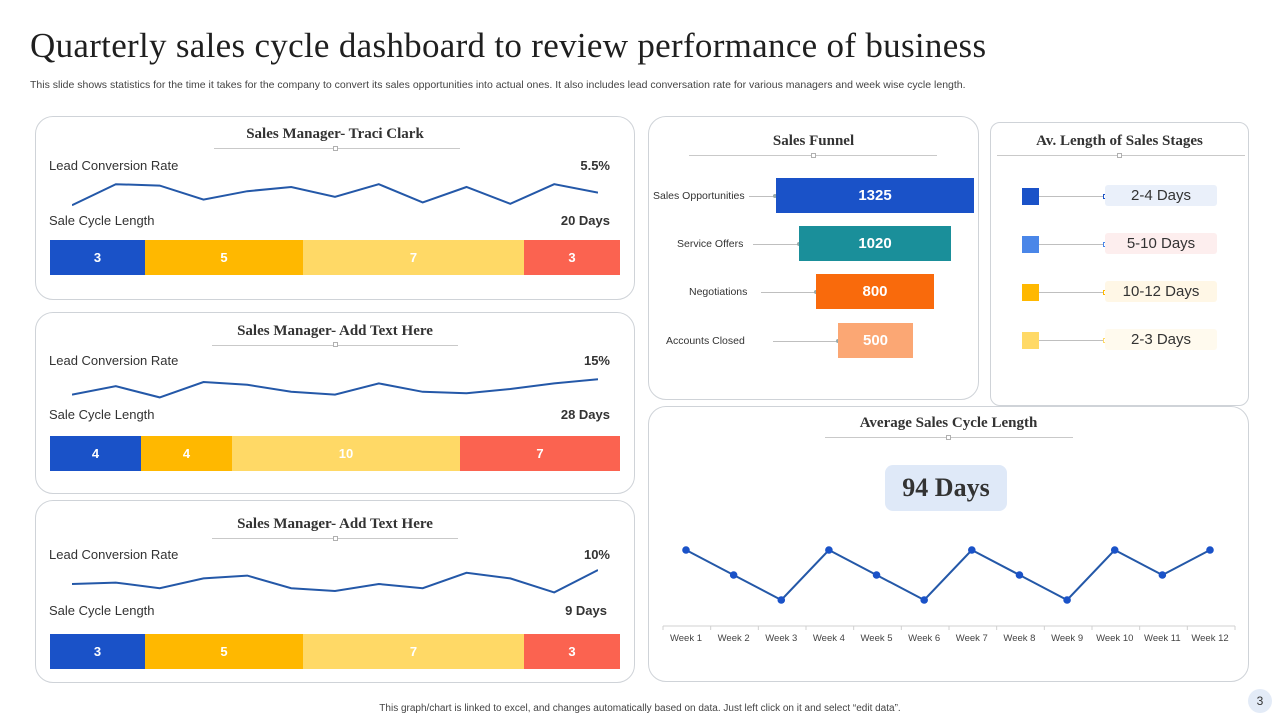 Image resolution: width=1280 pixels, height=720 pixels. Describe the element at coordinates (596, 554) in the screenshot. I see `lead-conversion-value: 10%` at that location.